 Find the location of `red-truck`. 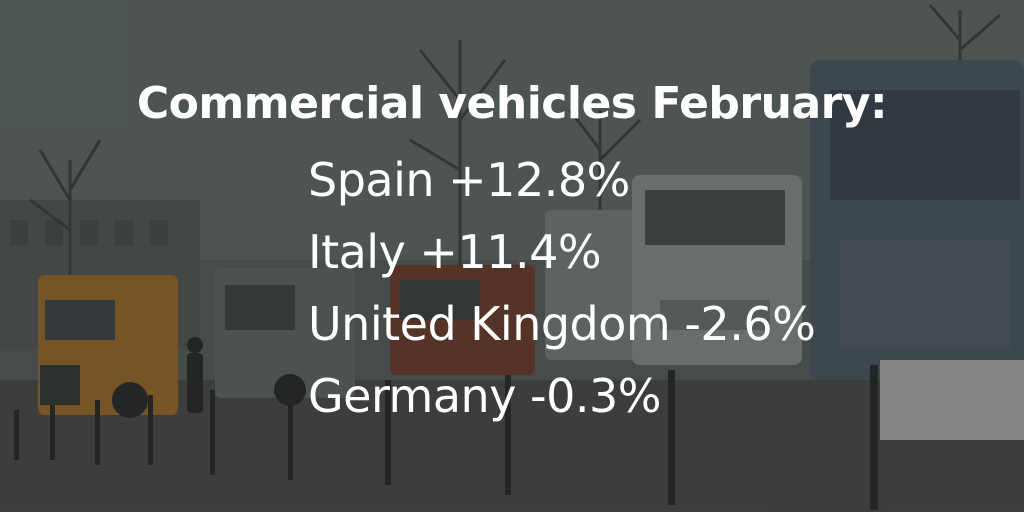

red-truck is located at coordinates (462, 320).